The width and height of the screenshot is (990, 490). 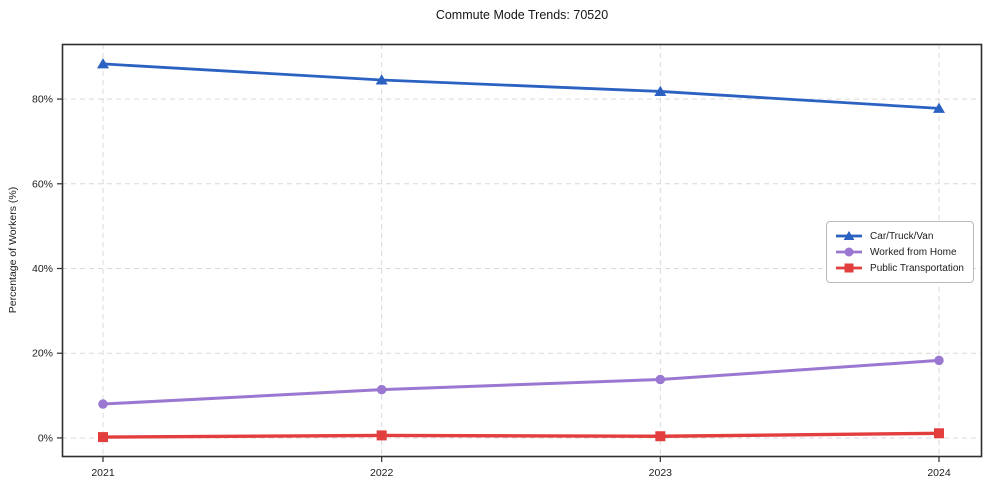 I want to click on legend-item: Worked from Home, so click(x=899, y=252).